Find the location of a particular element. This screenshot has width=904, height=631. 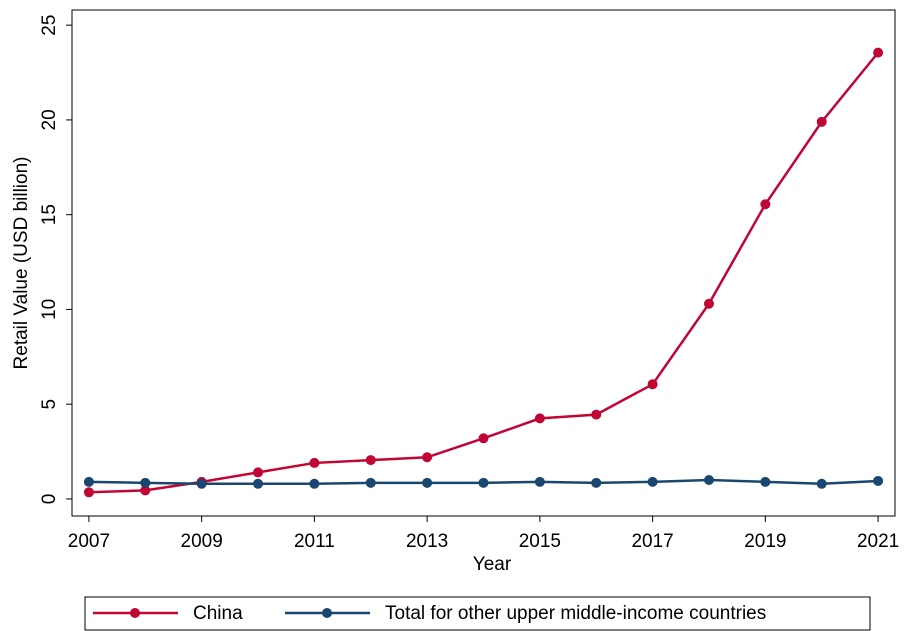

y-axis-label: Retail Value (USD billion) is located at coordinates (21, 263).